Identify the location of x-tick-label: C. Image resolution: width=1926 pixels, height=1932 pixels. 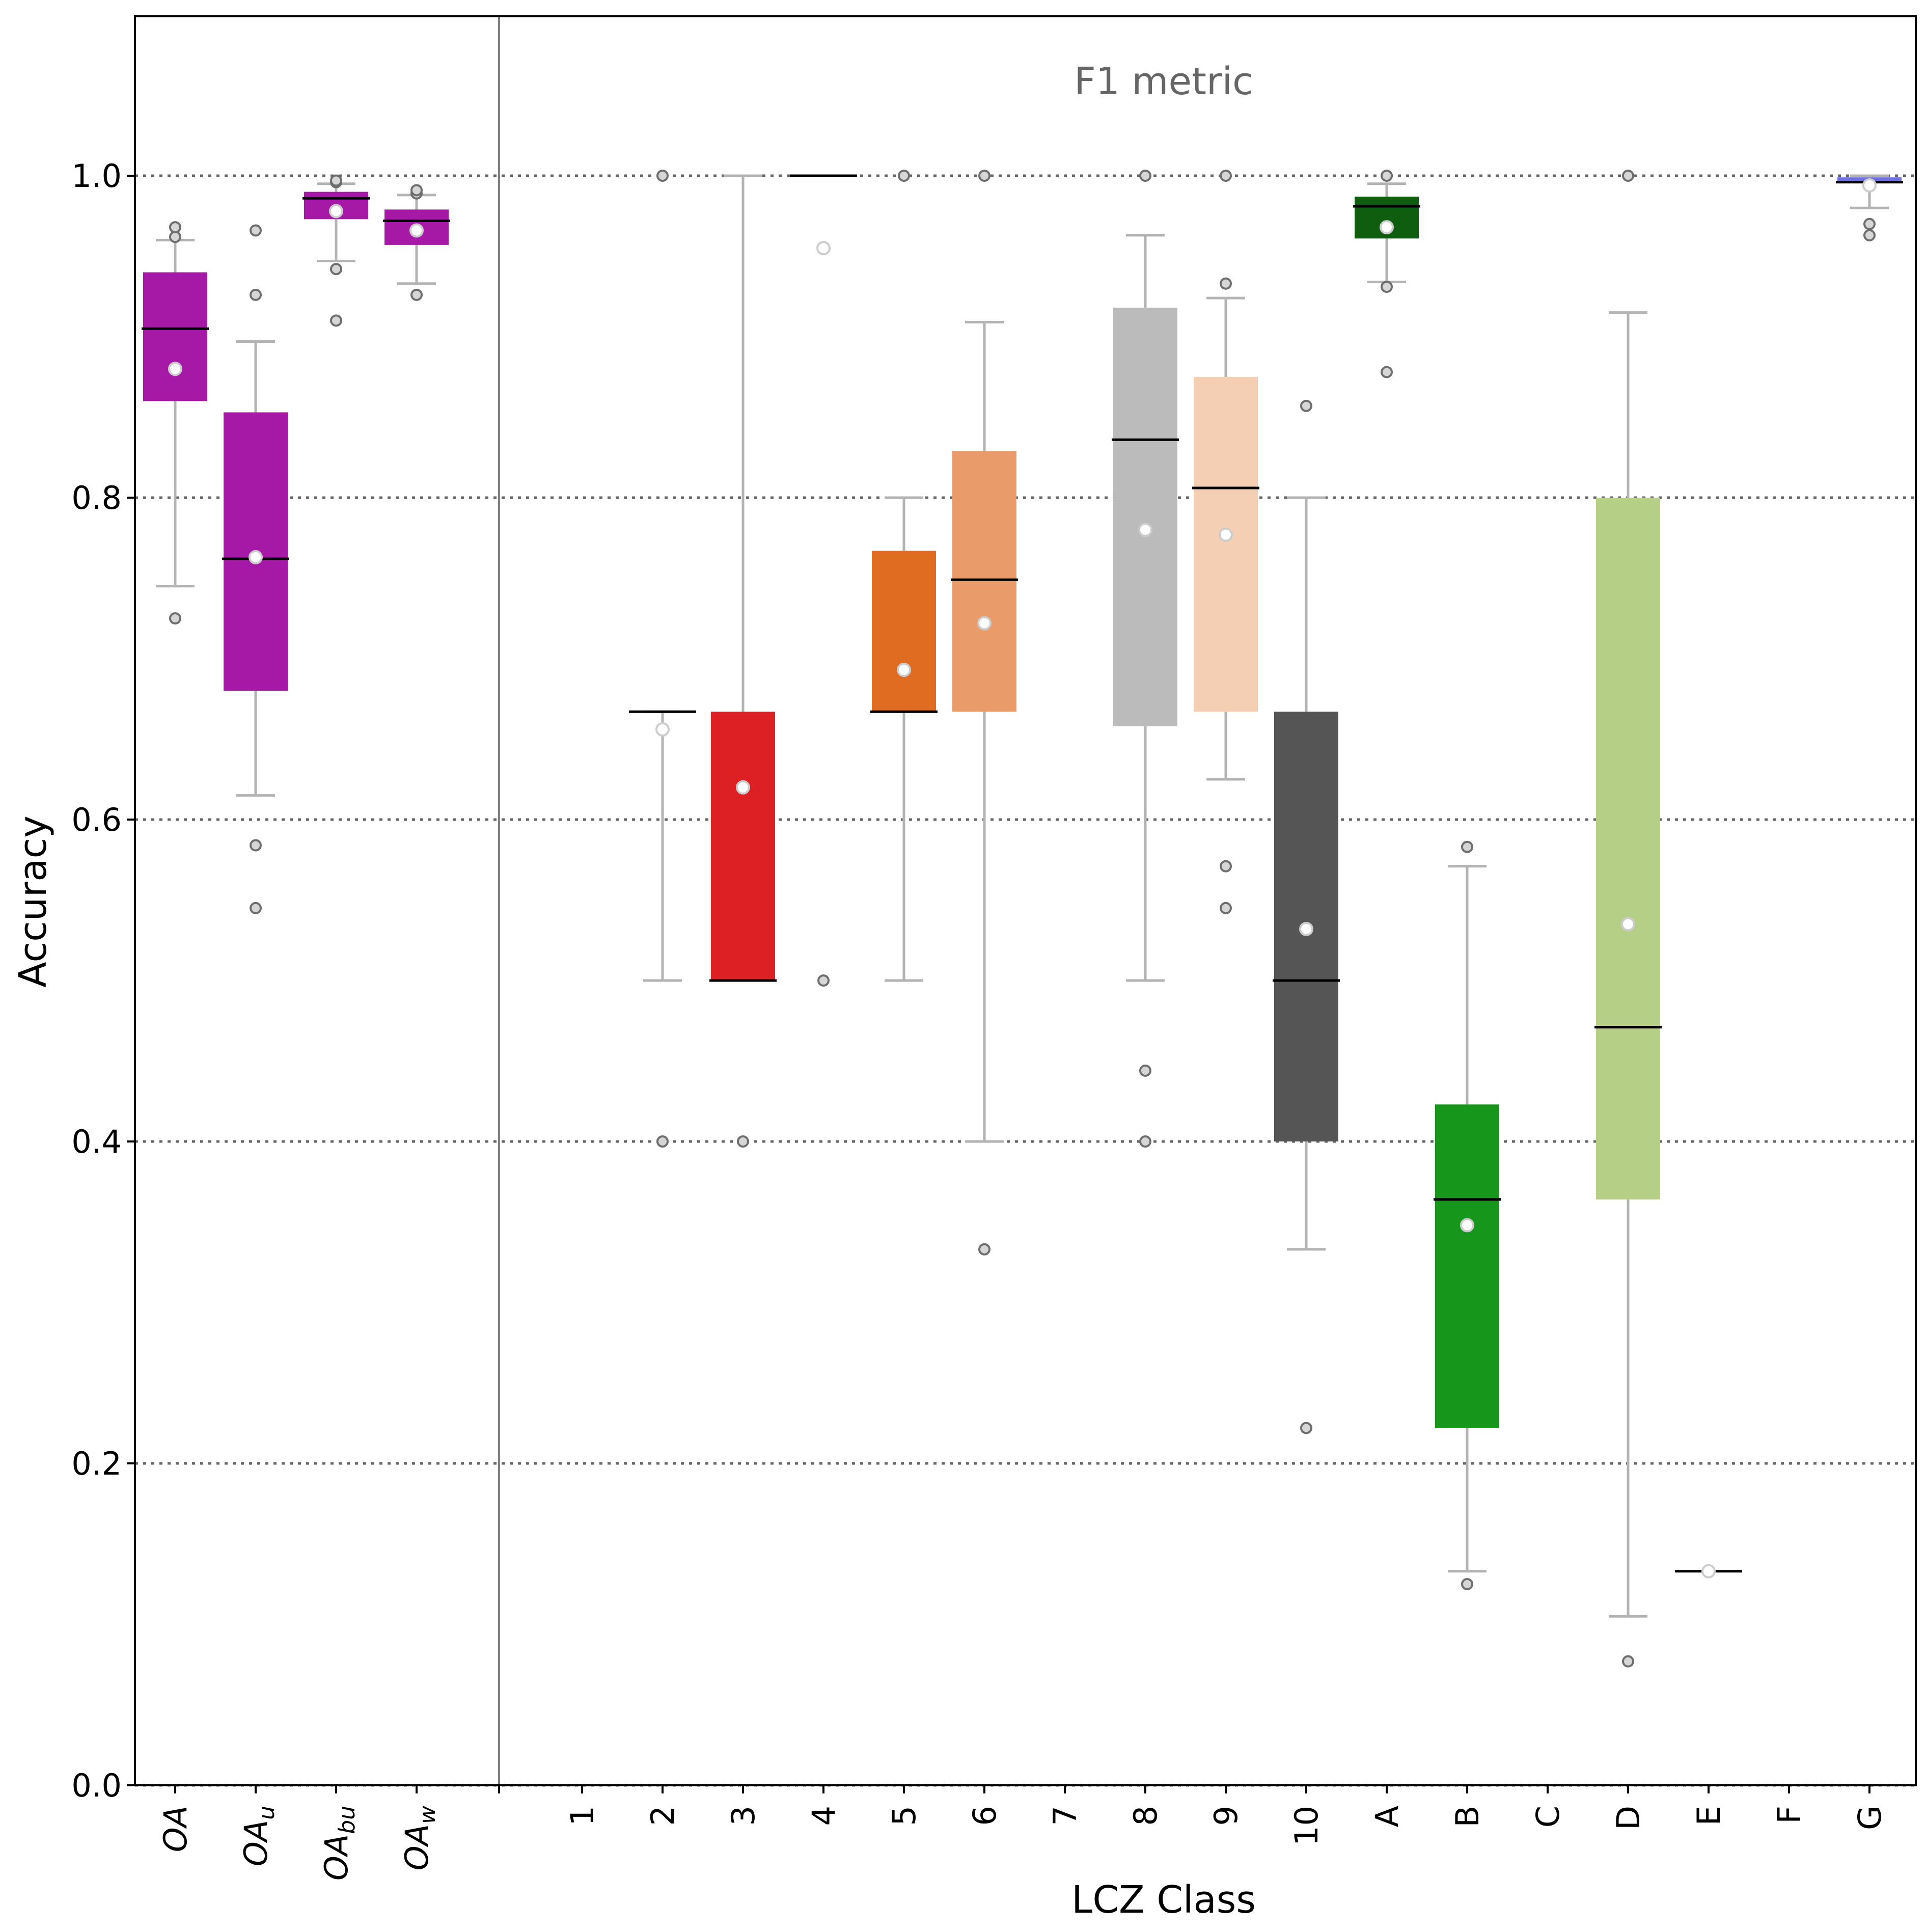
(1547, 1817).